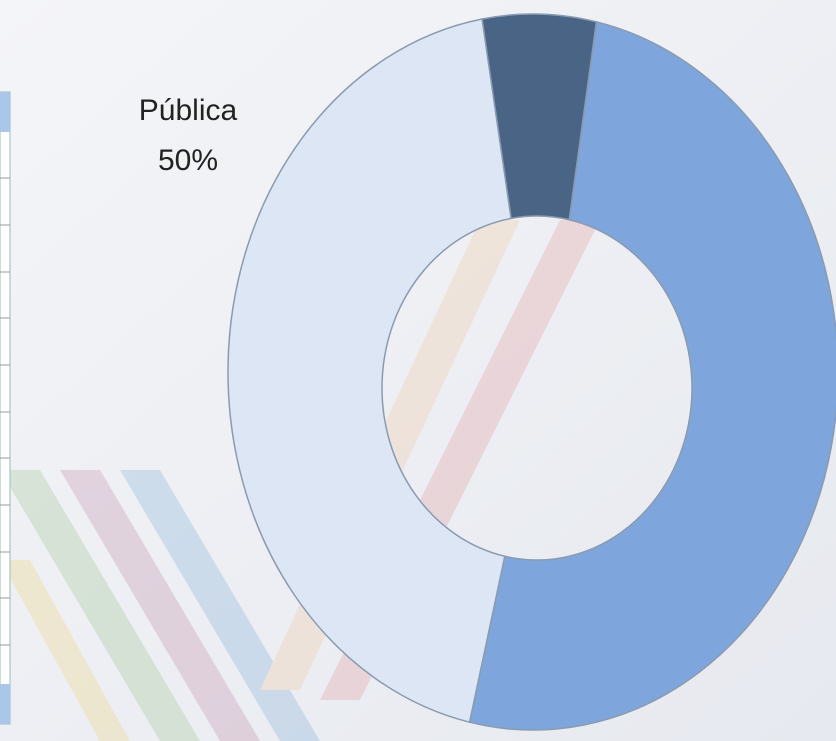  What do you see at coordinates (188, 110) in the screenshot?
I see `slice-label: Pública` at bounding box center [188, 110].